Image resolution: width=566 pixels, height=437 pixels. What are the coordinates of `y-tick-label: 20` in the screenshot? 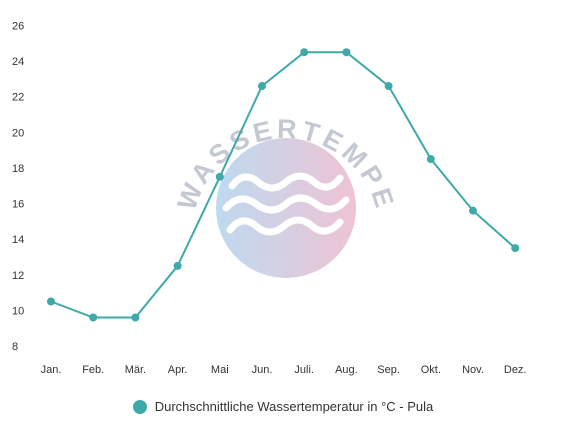 It's located at (18, 133).